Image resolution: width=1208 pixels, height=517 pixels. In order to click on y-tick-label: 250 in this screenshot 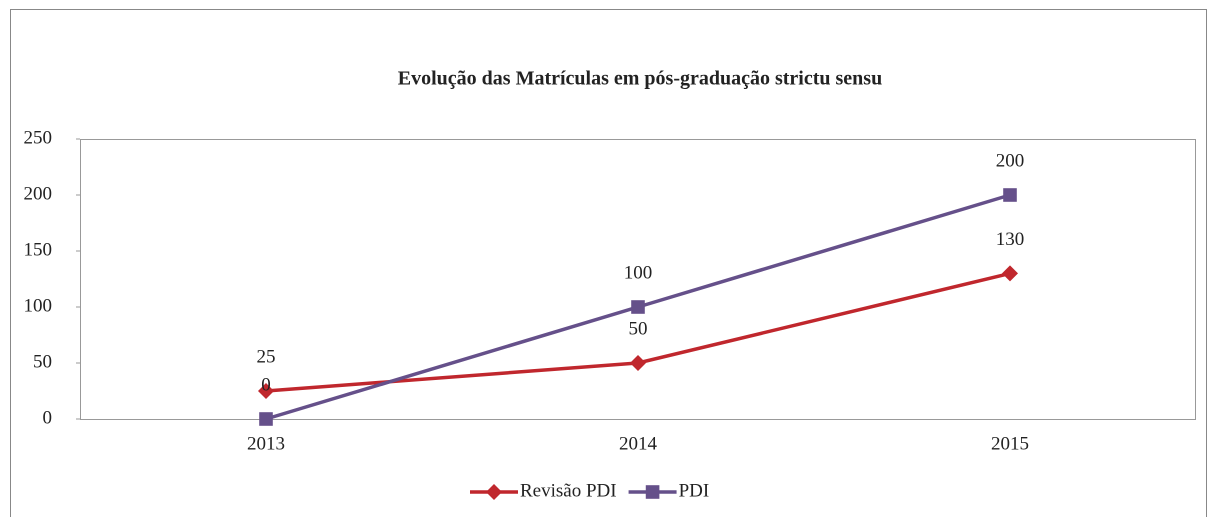, I will do `click(38, 137)`.